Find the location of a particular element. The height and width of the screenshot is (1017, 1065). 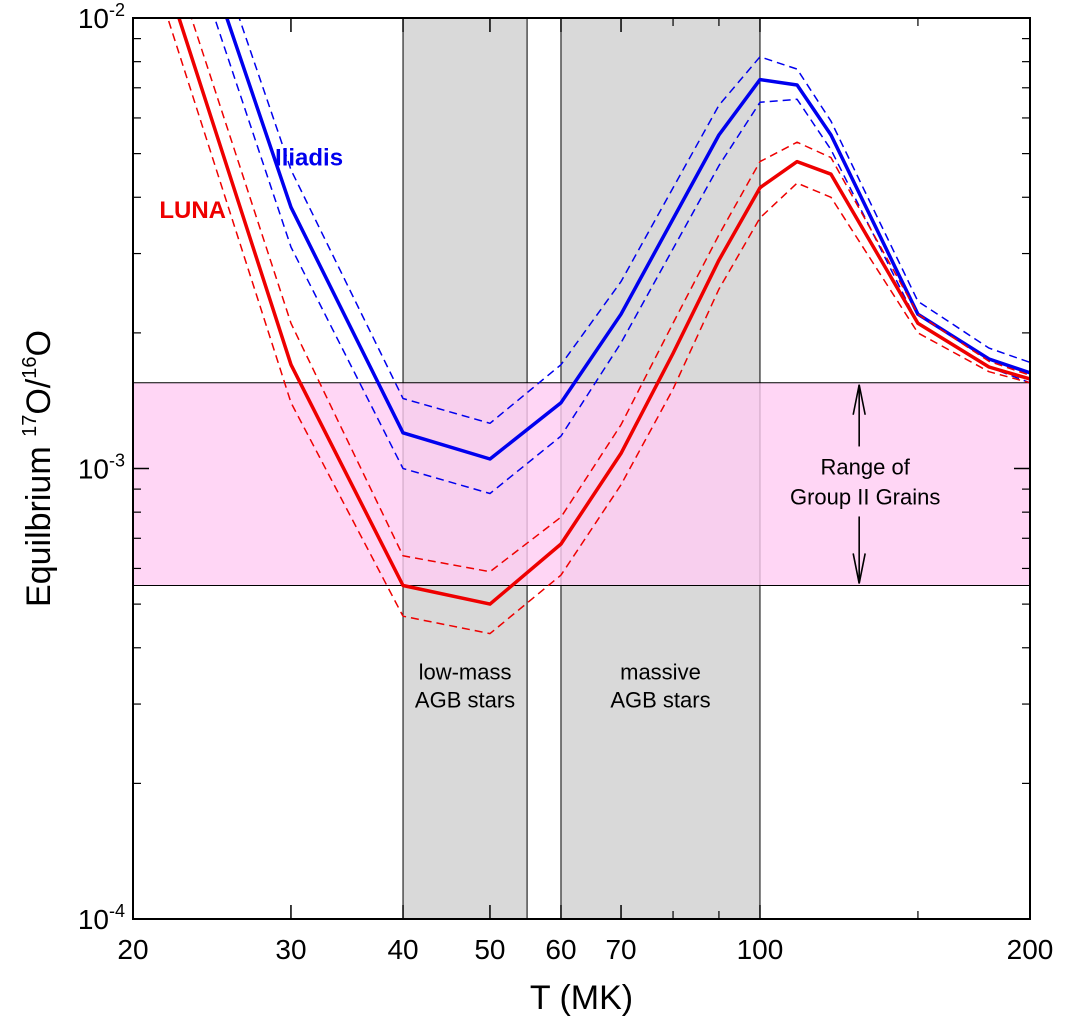

agb-region-label-0-1: AGB stars is located at coordinates (465, 700).